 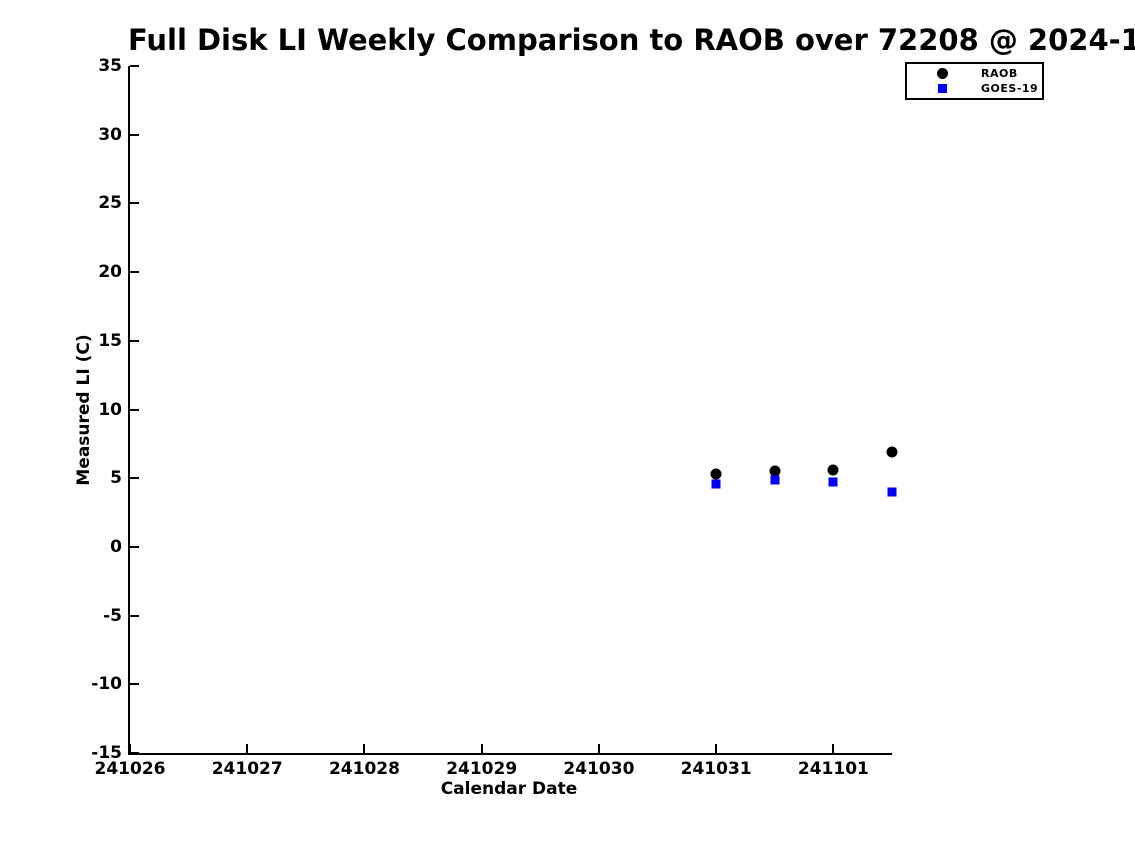 What do you see at coordinates (110, 409) in the screenshot?
I see `y-tick-label: 10` at bounding box center [110, 409].